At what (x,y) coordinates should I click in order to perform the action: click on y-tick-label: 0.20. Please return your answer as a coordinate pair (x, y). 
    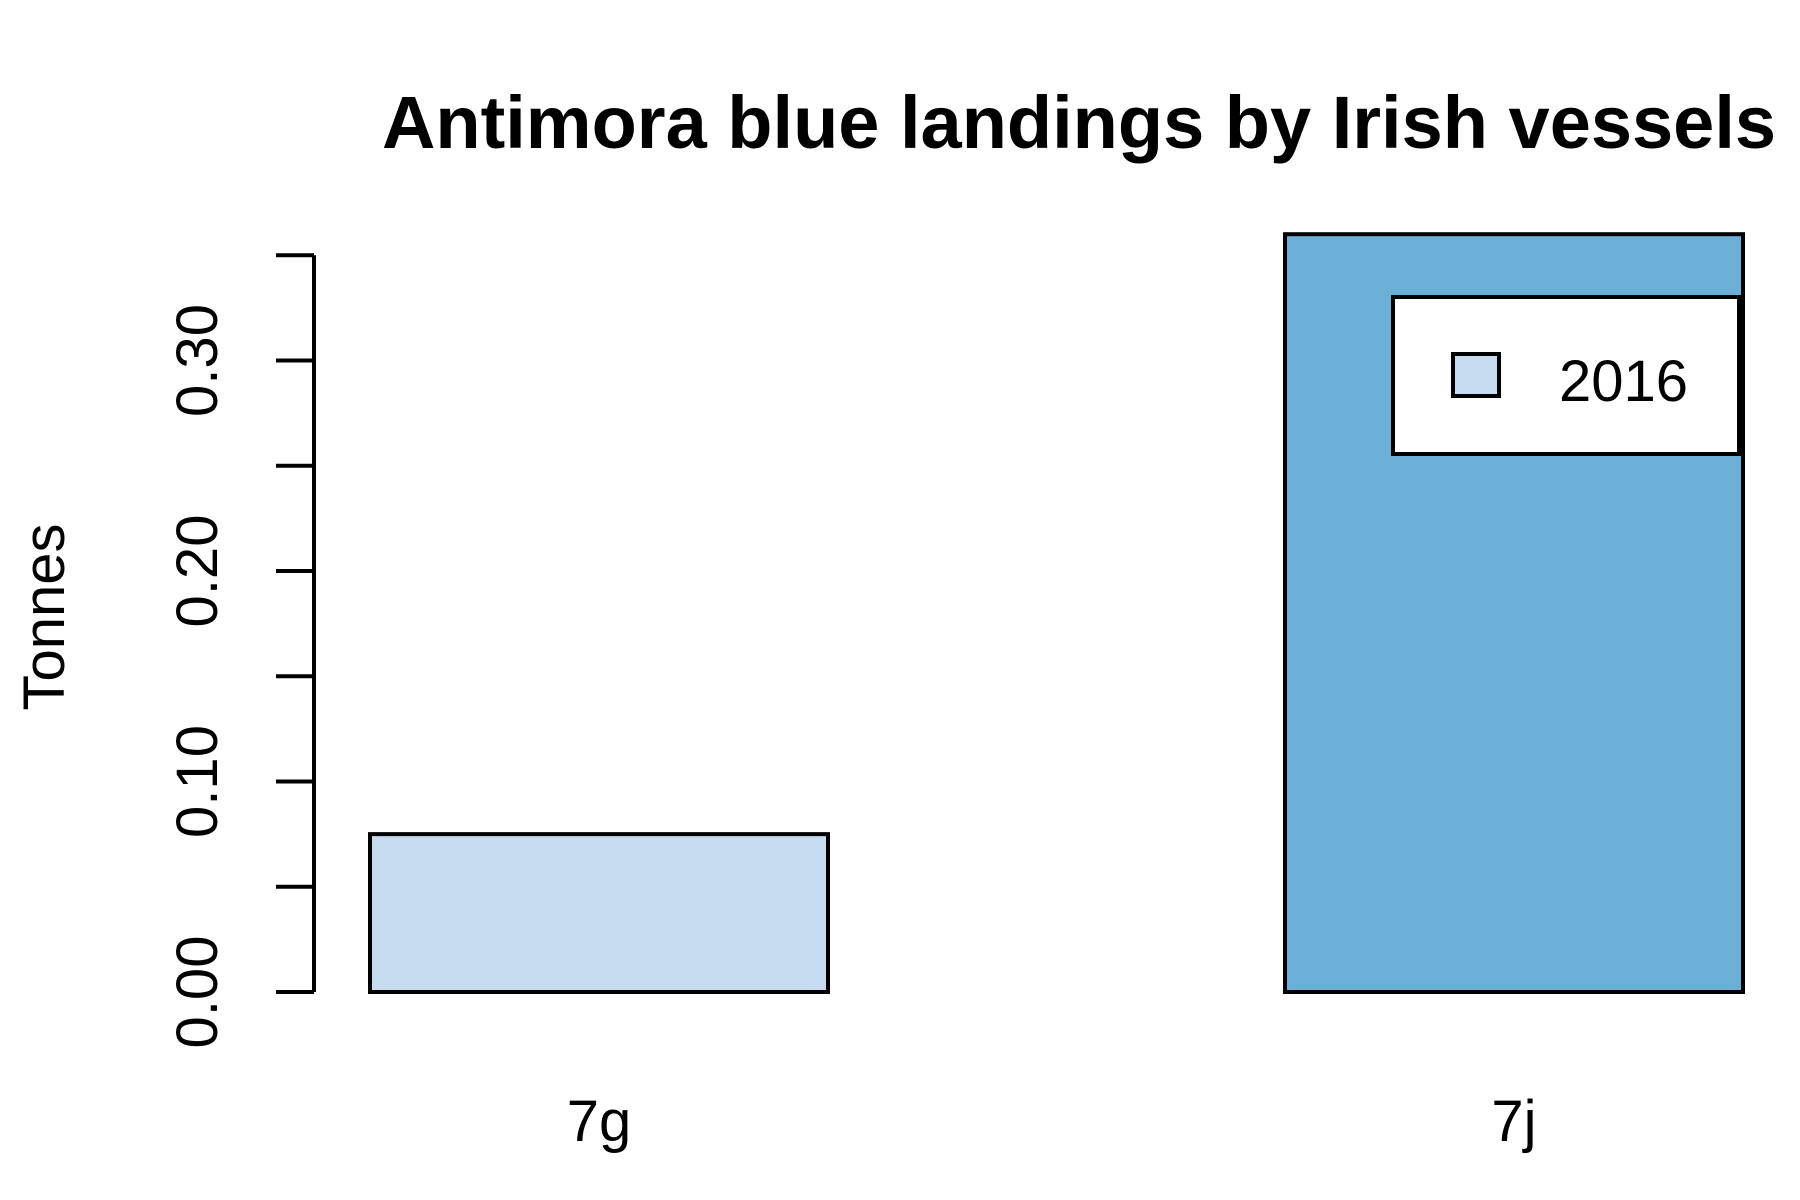
    Looking at the image, I should click on (197, 571).